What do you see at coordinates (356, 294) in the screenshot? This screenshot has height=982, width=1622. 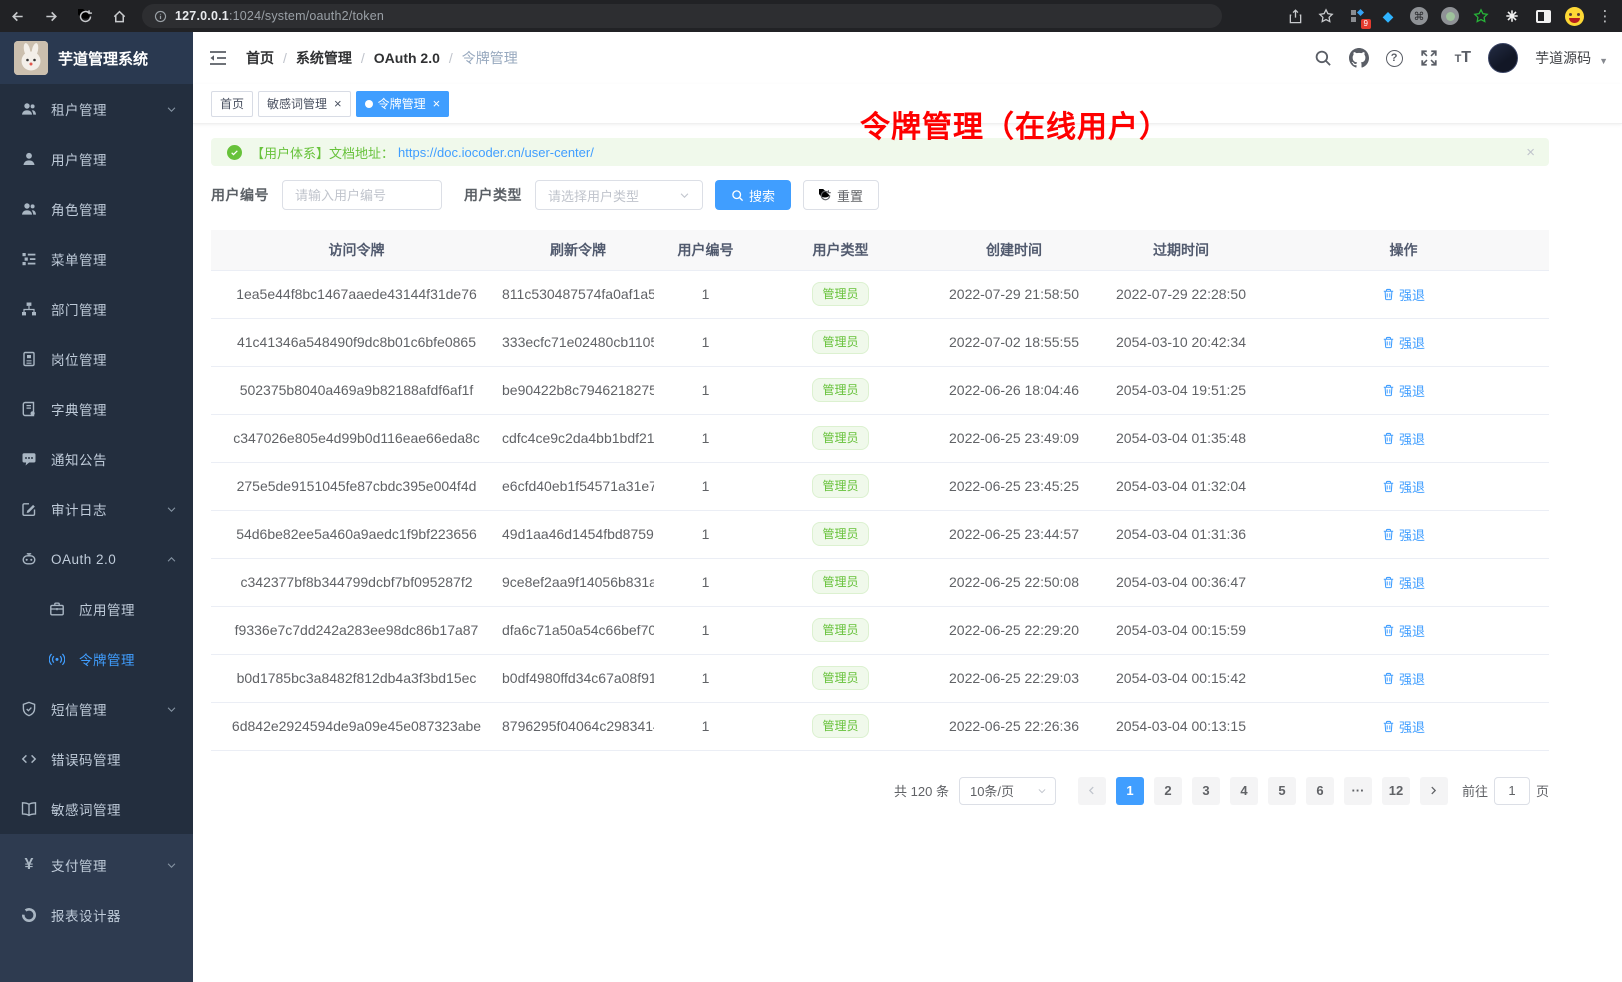 I see `access-token-cell: 1ea5e44f8bc1467aaede43144f31de76` at bounding box center [356, 294].